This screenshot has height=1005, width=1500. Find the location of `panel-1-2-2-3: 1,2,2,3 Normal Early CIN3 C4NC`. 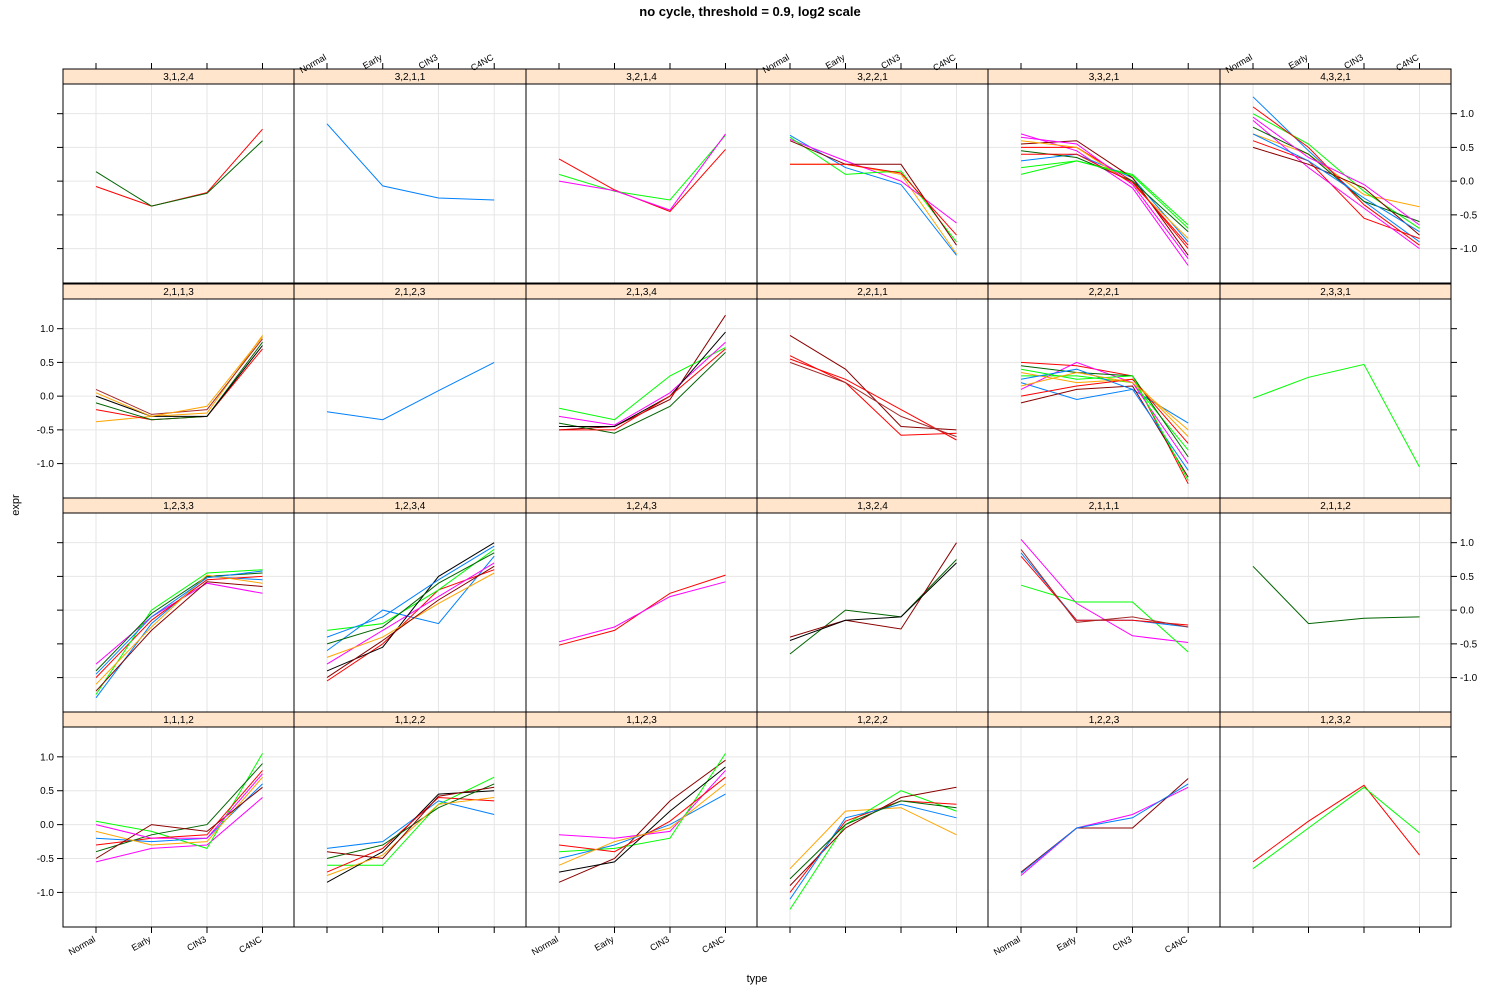

panel-1-2-2-3: 1,2,2,3 Normal Early CIN3 C4NC is located at coordinates (1104, 834).